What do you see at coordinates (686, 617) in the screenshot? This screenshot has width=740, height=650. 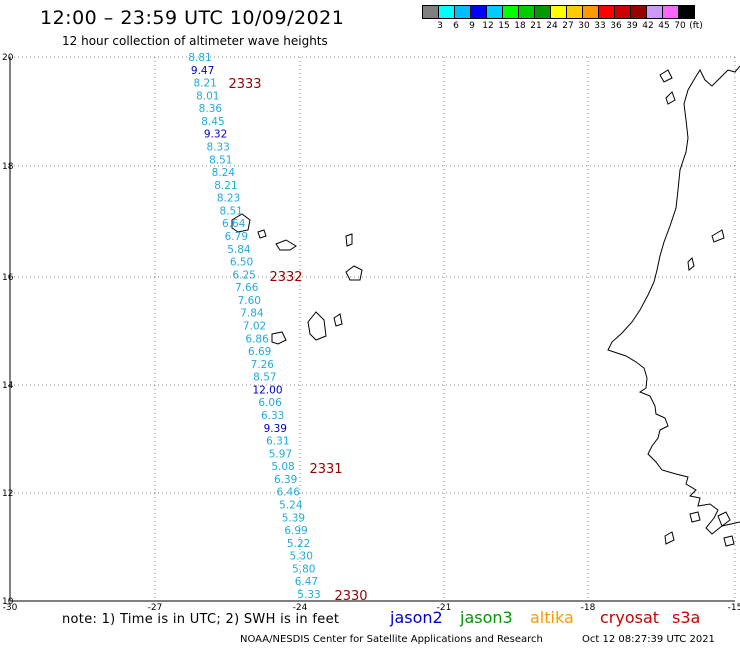 I see `legend-s3a: s3a` at bounding box center [686, 617].